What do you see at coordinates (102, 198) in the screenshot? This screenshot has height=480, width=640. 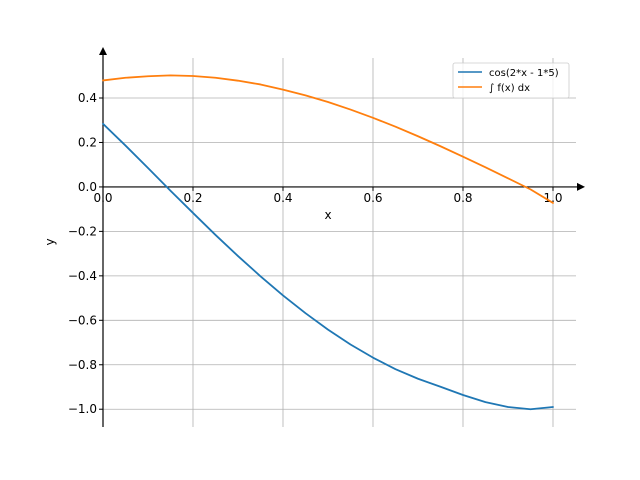 I see `x-tick-label: 0.0` at bounding box center [102, 198].